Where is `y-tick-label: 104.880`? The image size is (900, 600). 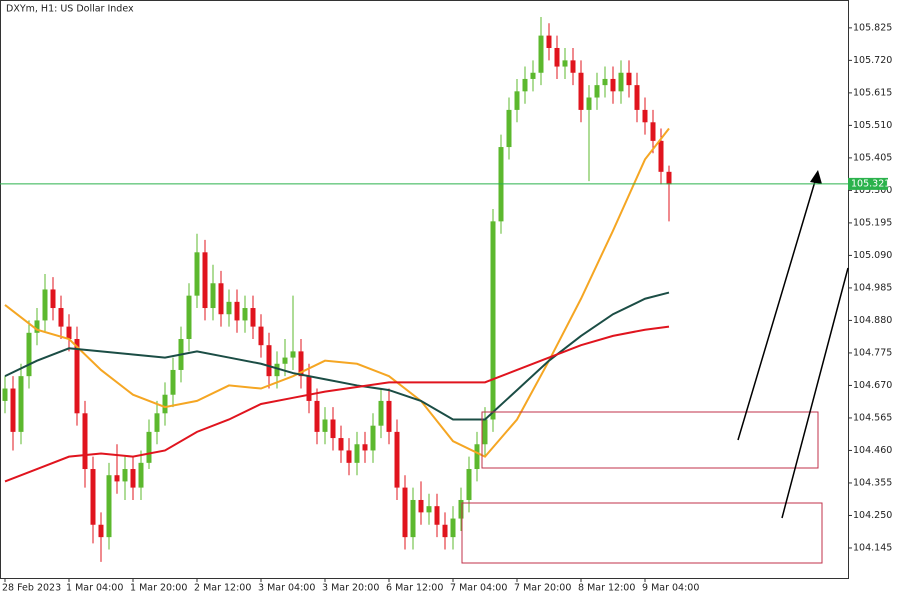 y-tick-label: 104.880 is located at coordinates (872, 320).